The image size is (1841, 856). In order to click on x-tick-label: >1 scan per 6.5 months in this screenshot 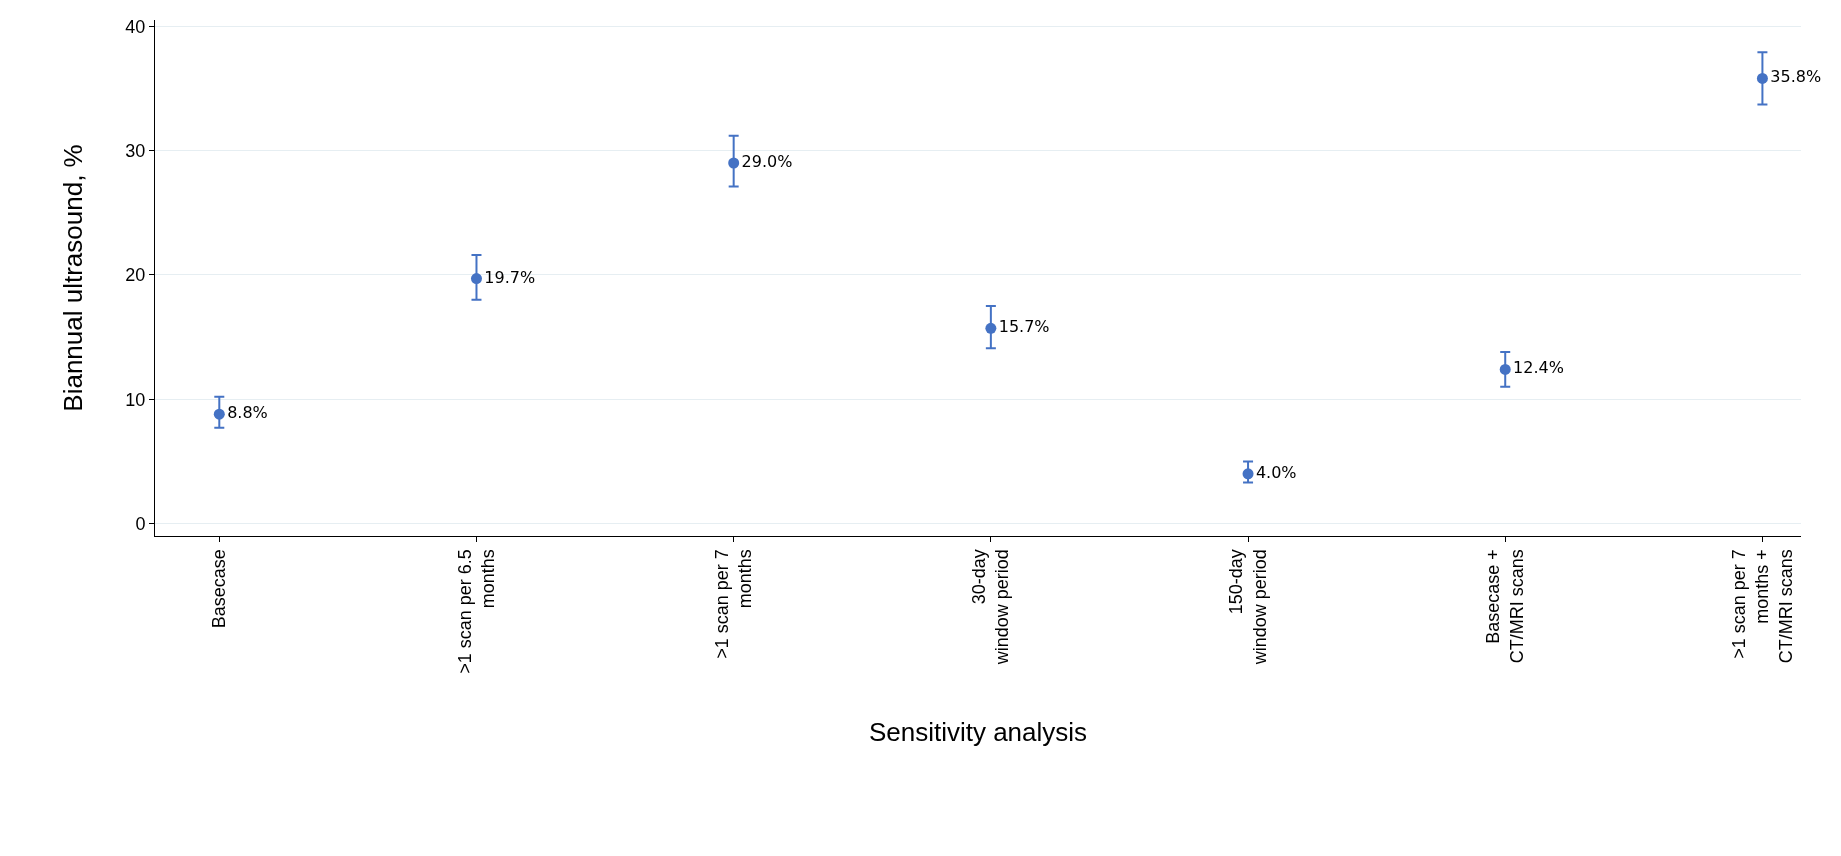, I will do `click(476, 611)`.